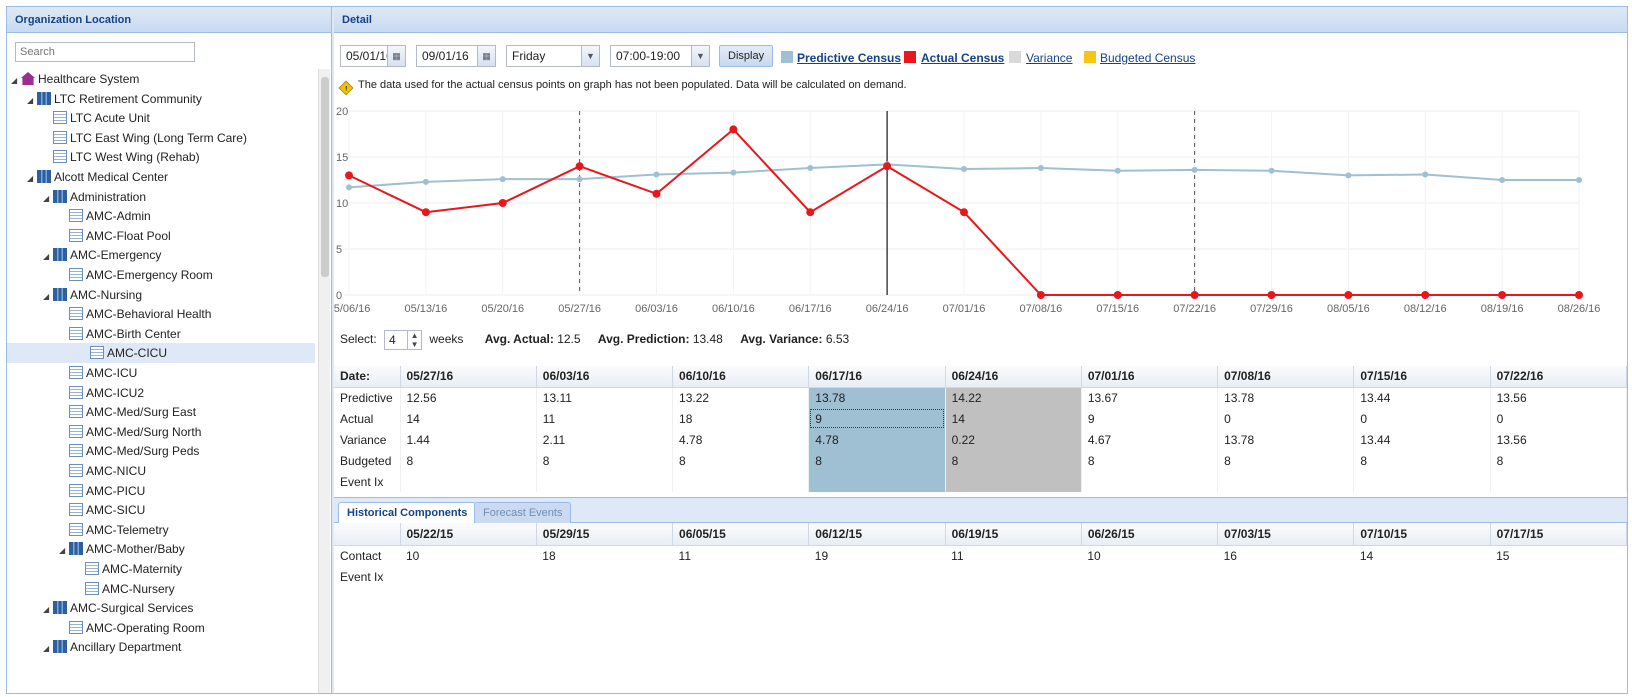 The image size is (1632, 697). What do you see at coordinates (1286, 377) in the screenshot?
I see `table-header: 07/08/16` at bounding box center [1286, 377].